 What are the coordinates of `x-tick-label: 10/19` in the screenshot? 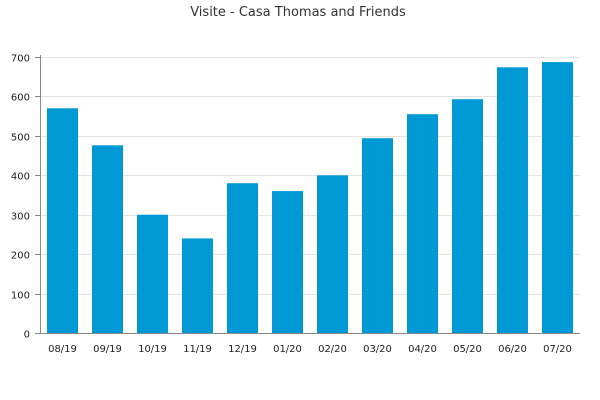 It's located at (152, 349).